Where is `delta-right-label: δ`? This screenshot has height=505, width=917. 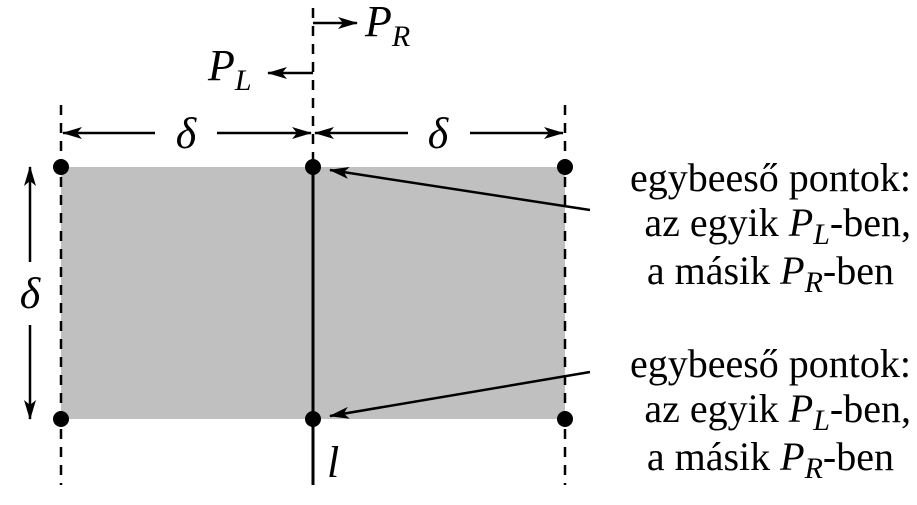 delta-right-label: δ is located at coordinates (439, 133).